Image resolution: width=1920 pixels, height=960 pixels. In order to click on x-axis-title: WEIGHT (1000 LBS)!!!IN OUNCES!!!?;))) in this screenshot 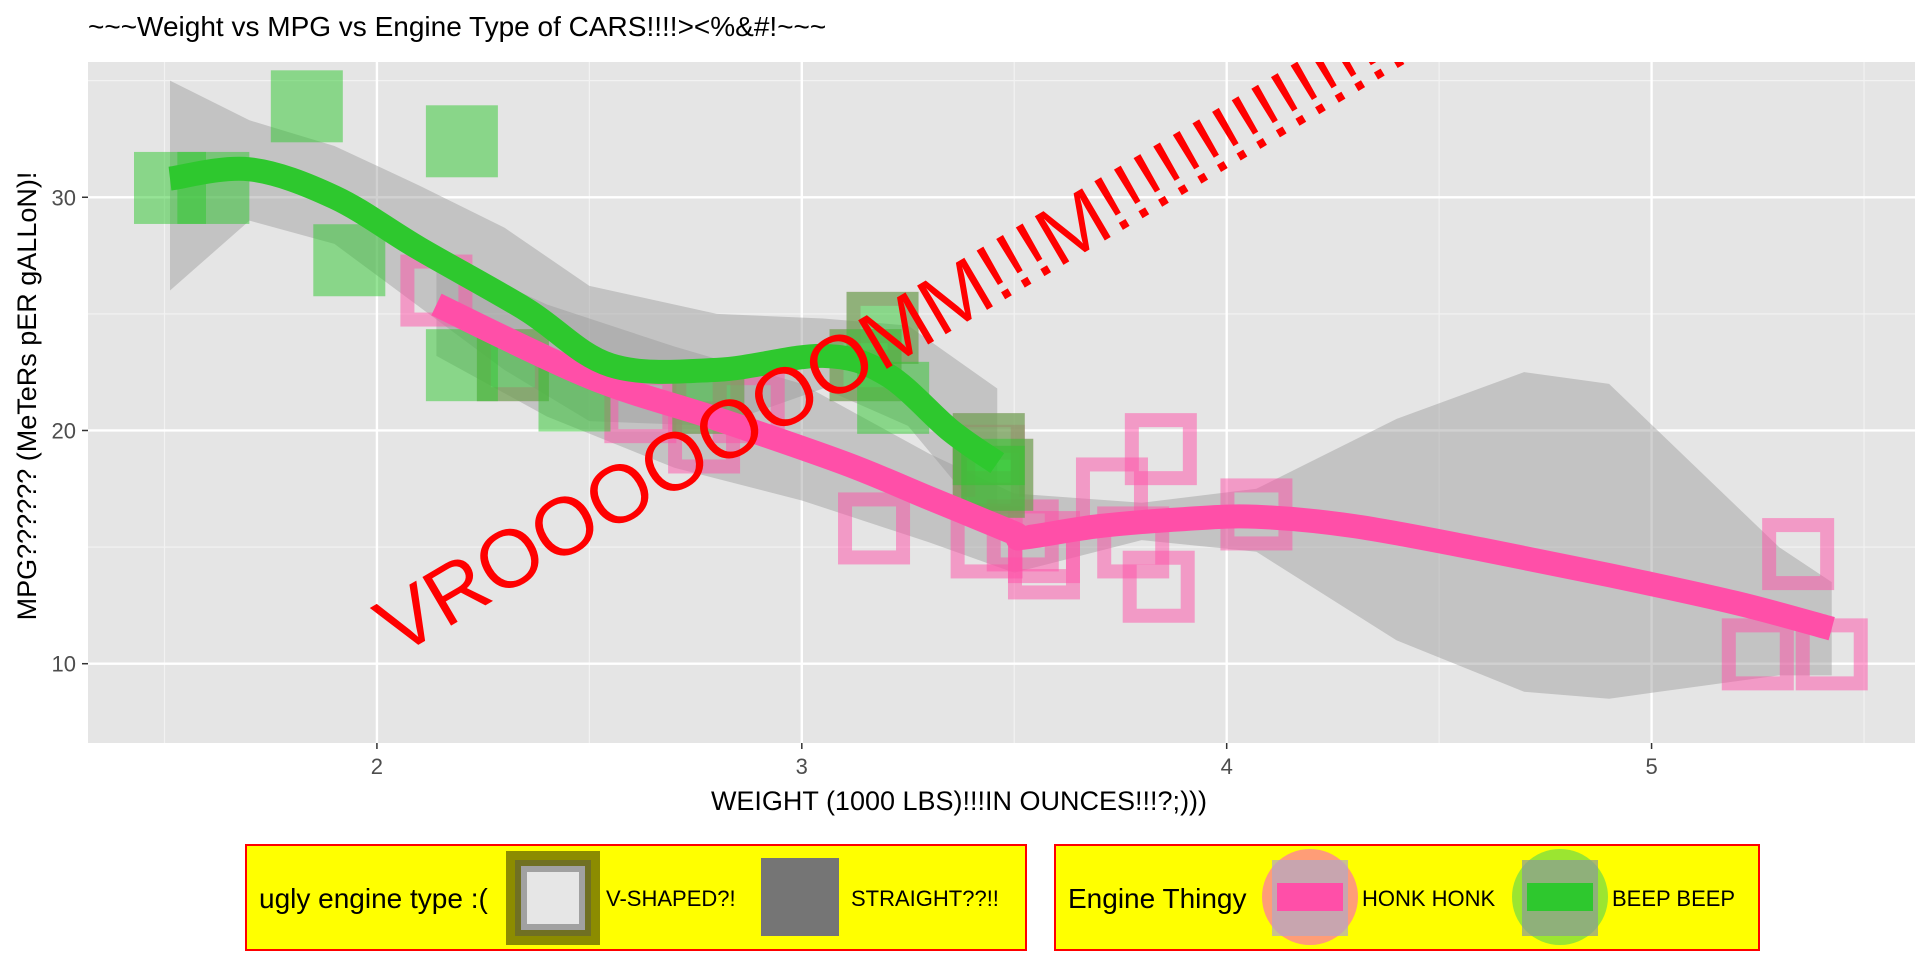, I will do `click(959, 801)`.